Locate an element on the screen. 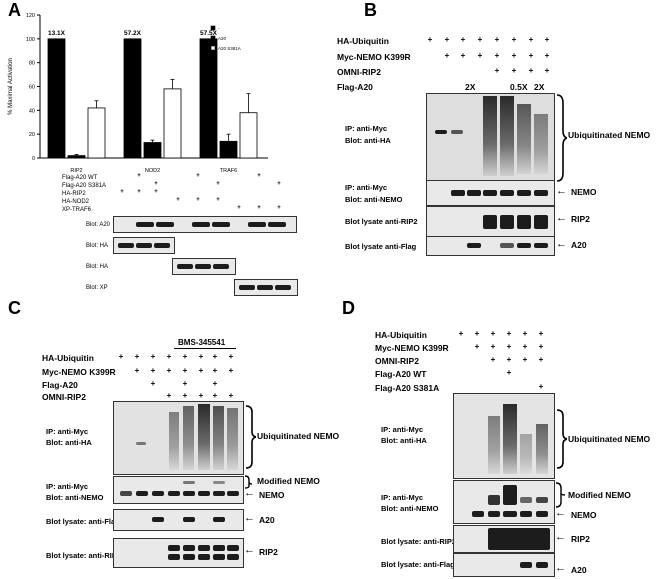  gridC-plus-r1-c2: + is located at coordinates (153, 370).